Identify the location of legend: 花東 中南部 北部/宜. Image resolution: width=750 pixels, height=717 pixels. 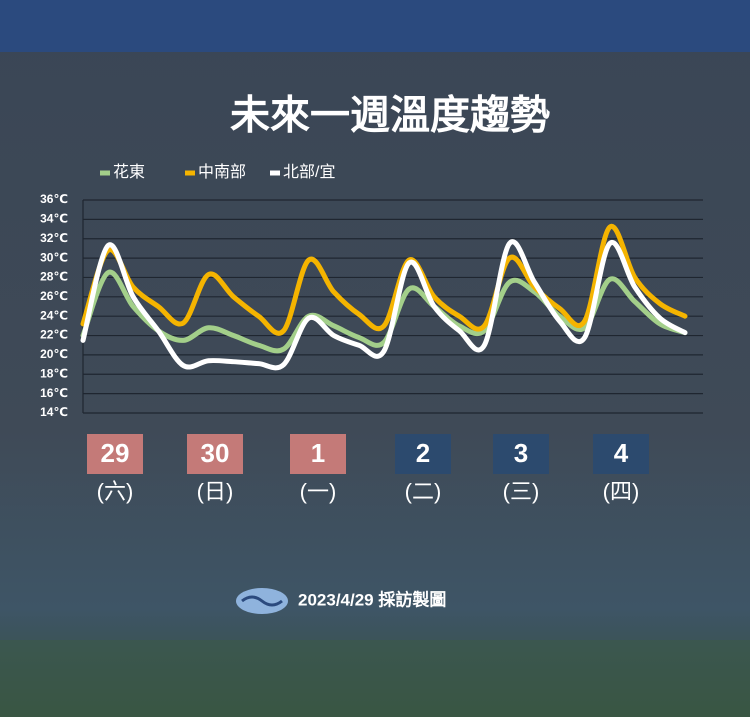
(217, 172).